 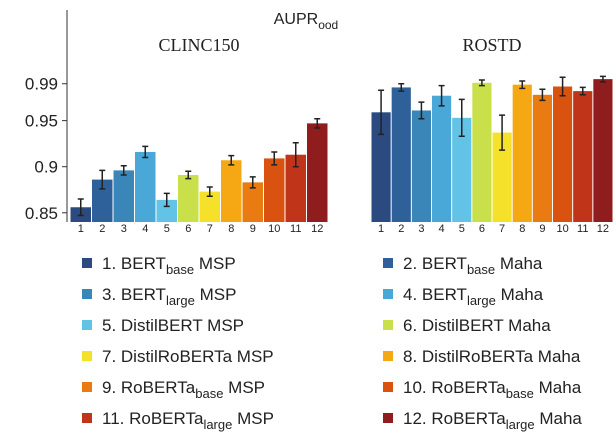 I want to click on legend-name: 12. RoBERTa, so click(x=454, y=418).